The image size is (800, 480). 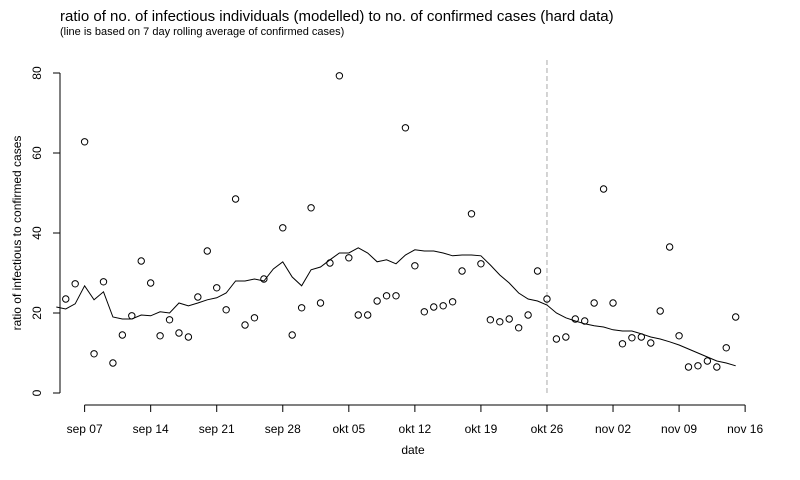 I want to click on y-tick-label: 0, so click(x=37, y=392).